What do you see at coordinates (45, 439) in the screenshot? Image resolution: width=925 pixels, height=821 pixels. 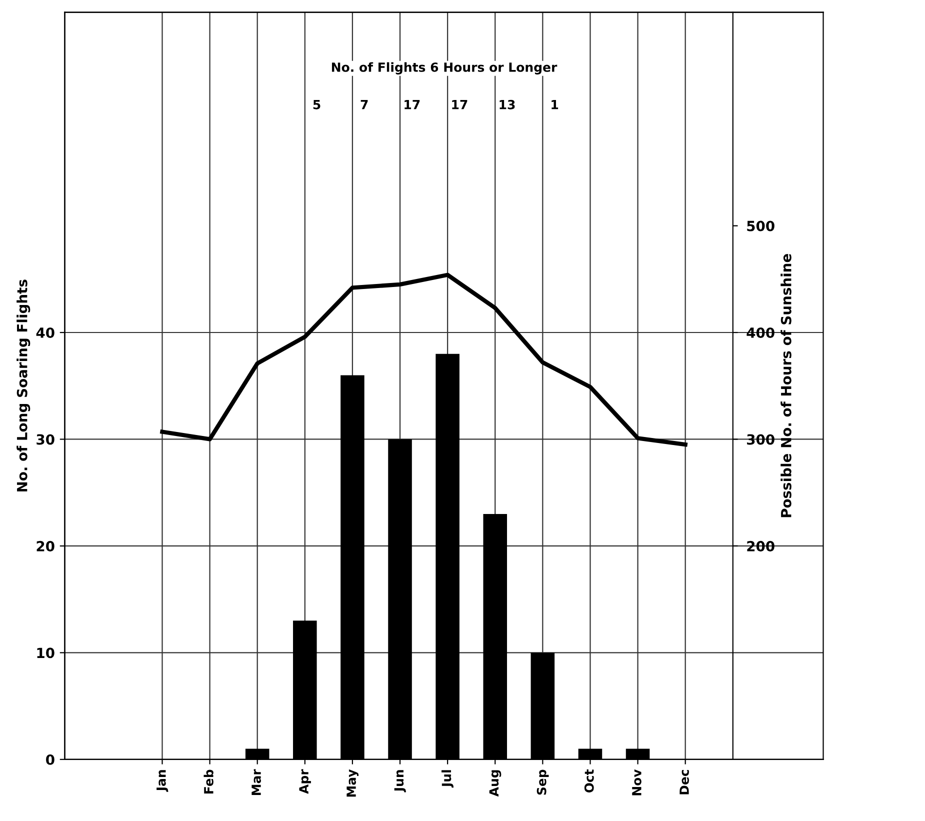 I see `y-tick-label: 30` at bounding box center [45, 439].